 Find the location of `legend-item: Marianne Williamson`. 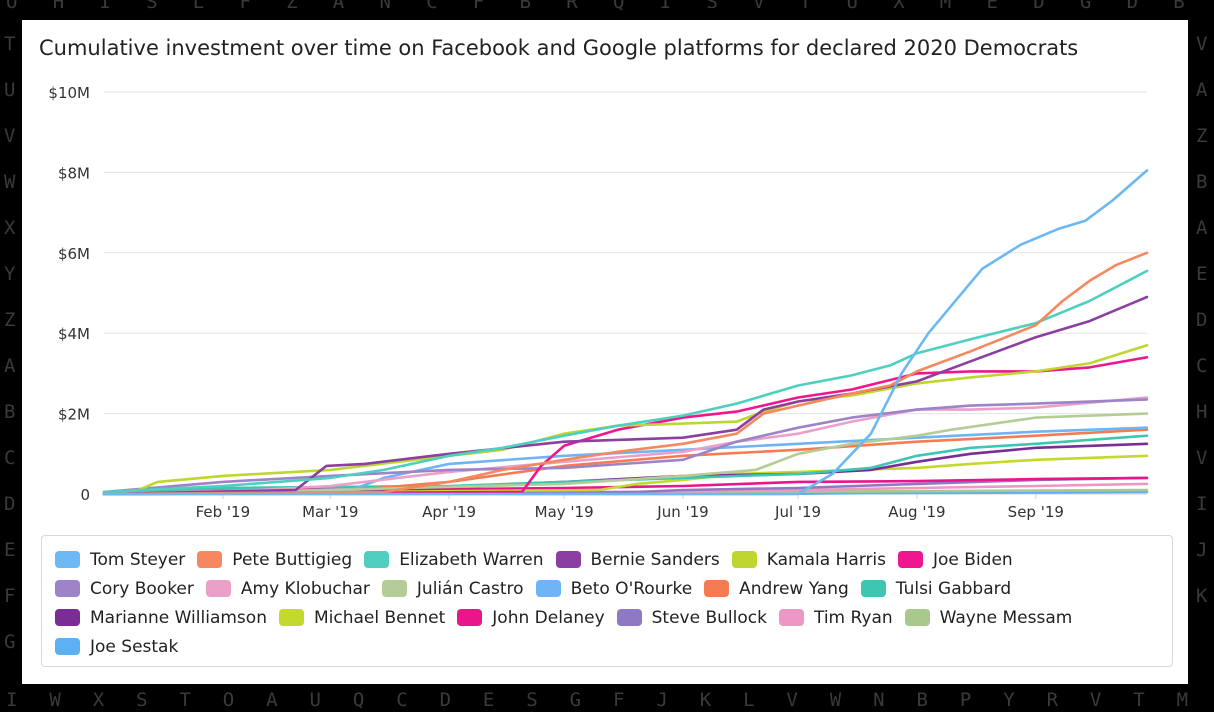

legend-item: Marianne Williamson is located at coordinates (161, 618).